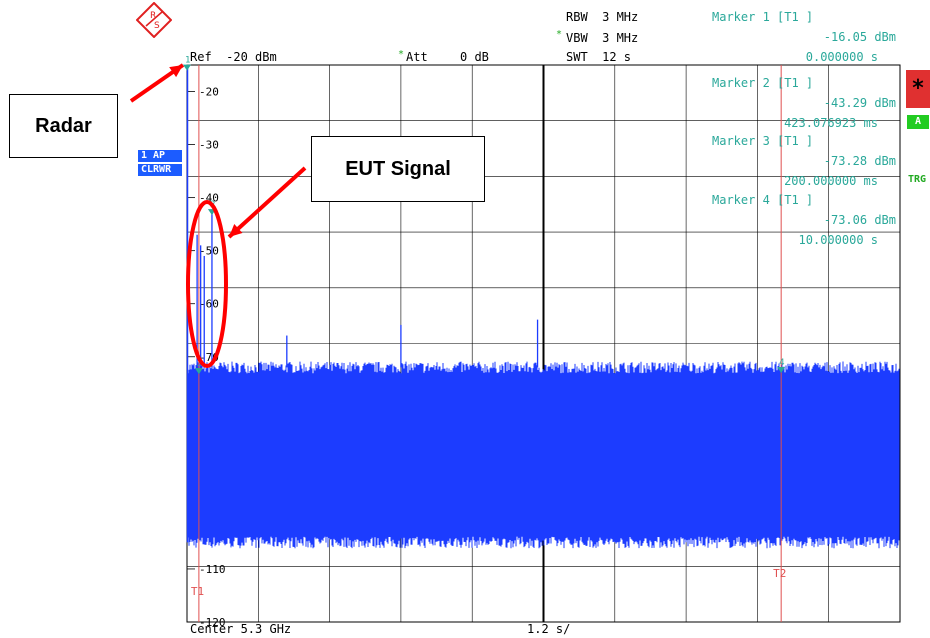 The image size is (930, 638). What do you see at coordinates (917, 179) in the screenshot?
I see `trigger-label: TRG` at bounding box center [917, 179].